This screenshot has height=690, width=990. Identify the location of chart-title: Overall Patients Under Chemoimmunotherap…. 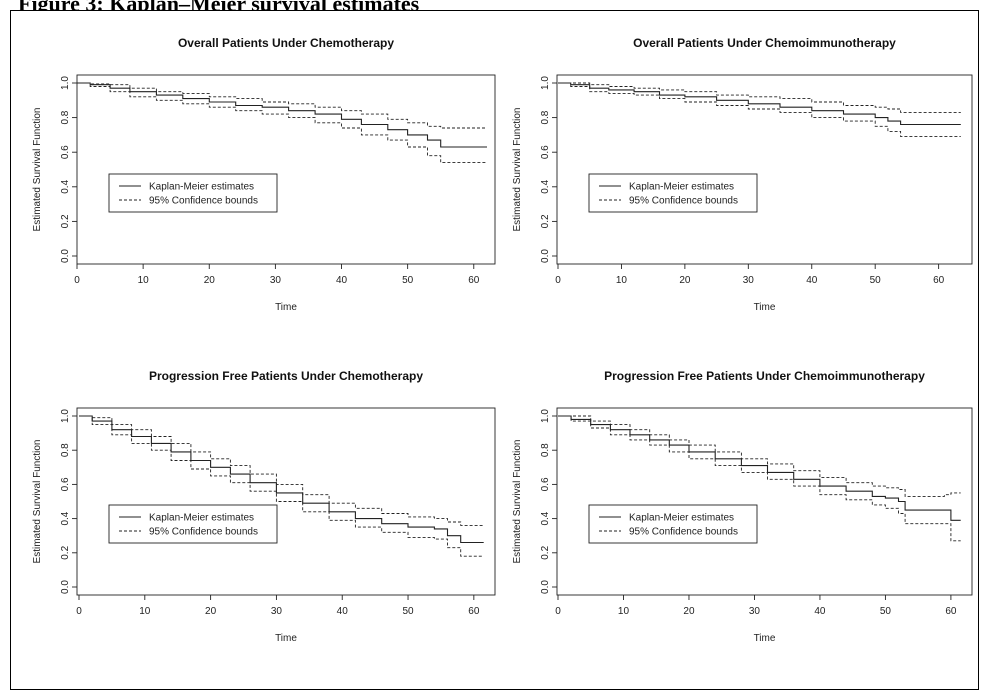
(764, 43).